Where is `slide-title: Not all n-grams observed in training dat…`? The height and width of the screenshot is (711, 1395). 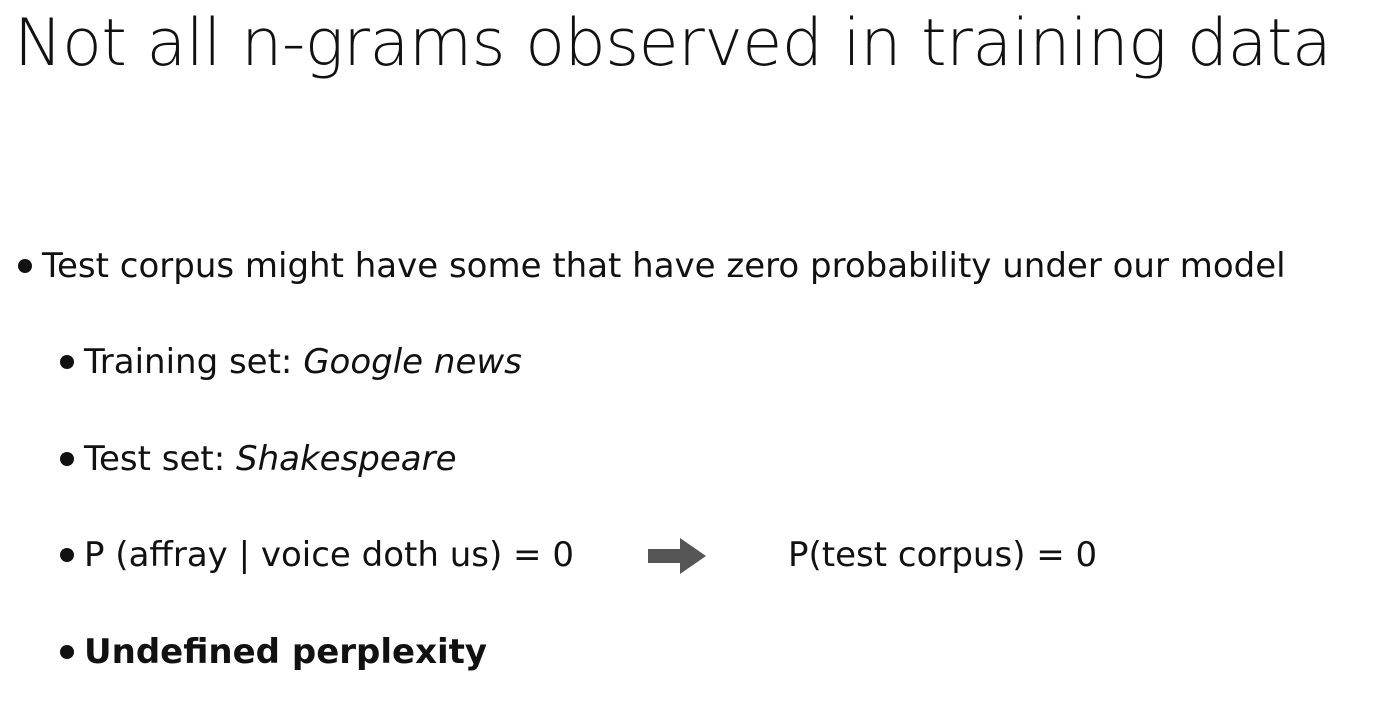
slide-title: Not all n-grams observed in training dat… is located at coordinates (673, 43).